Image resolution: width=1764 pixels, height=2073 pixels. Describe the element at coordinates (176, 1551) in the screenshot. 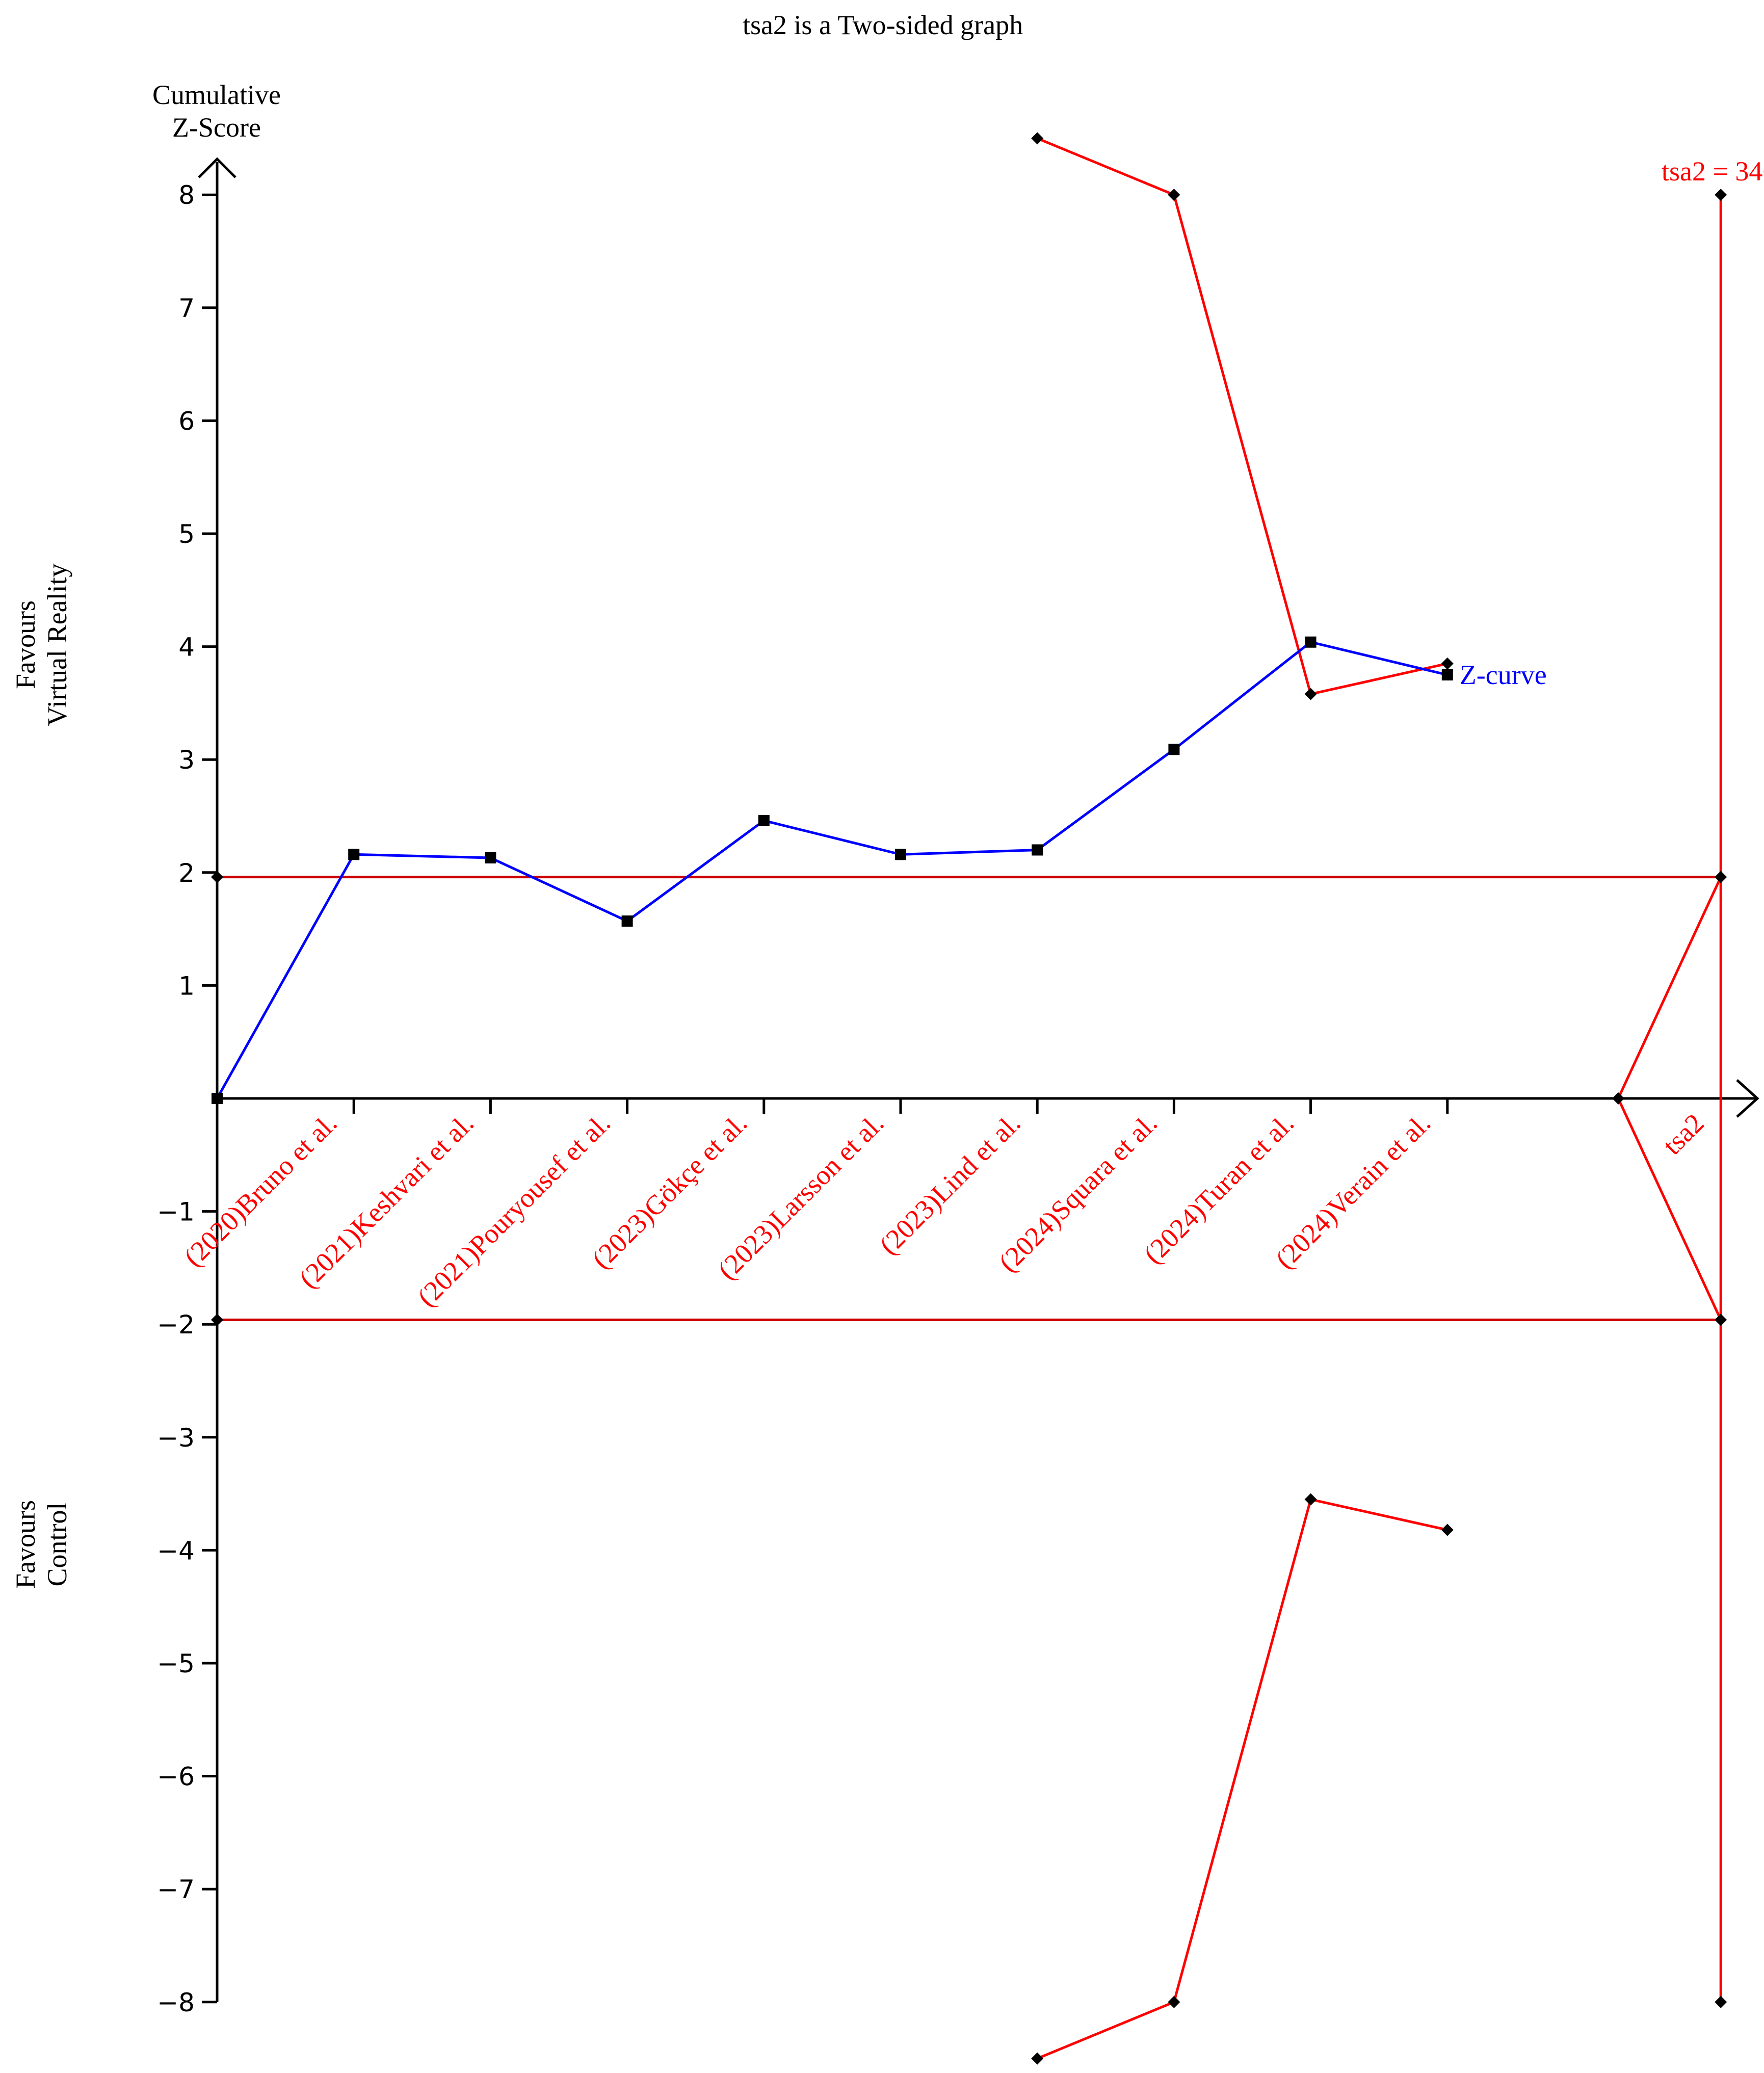

I see `y-tick-label: −4` at that location.